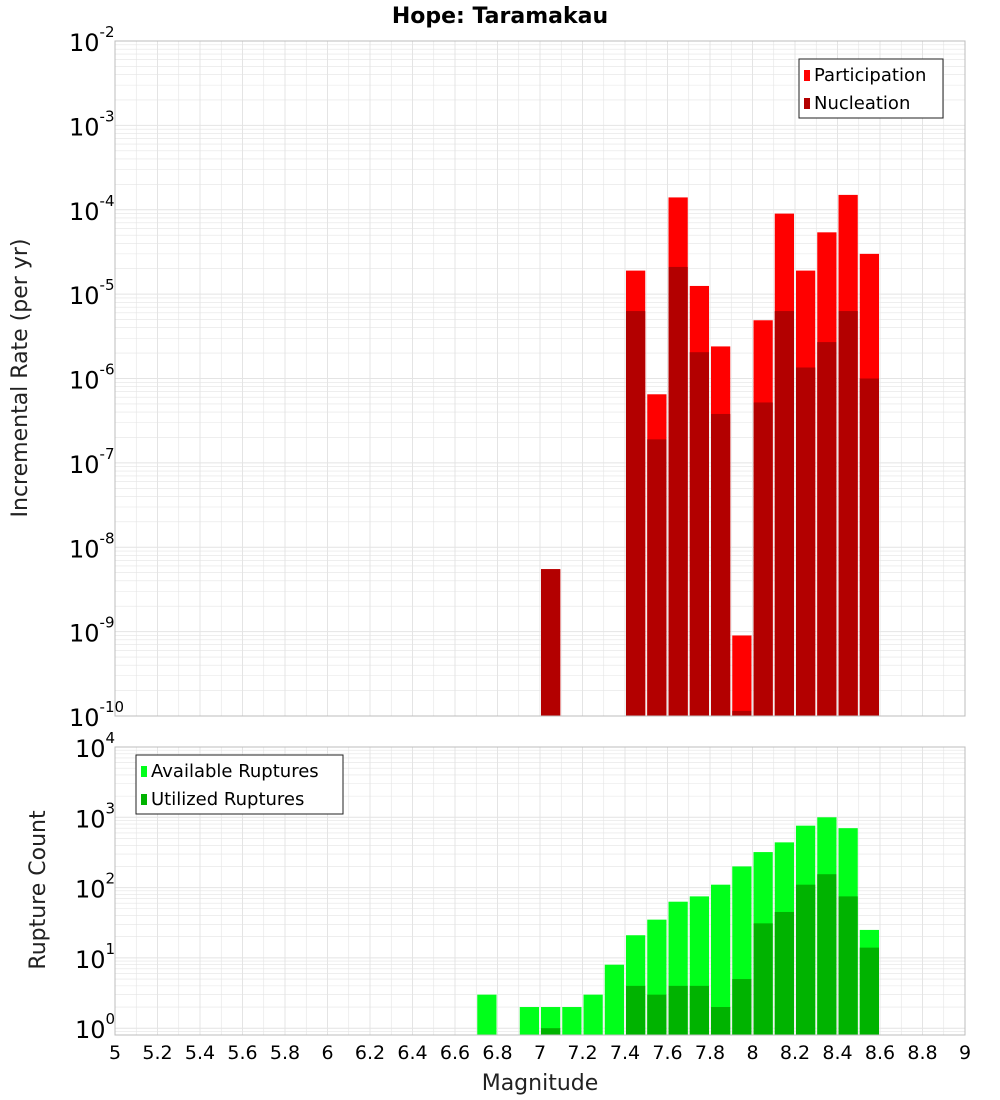 This screenshot has height=1100, width=1000. What do you see at coordinates (38, 890) in the screenshot?
I see `bottom-y-axis-label: Rupture Count` at bounding box center [38, 890].